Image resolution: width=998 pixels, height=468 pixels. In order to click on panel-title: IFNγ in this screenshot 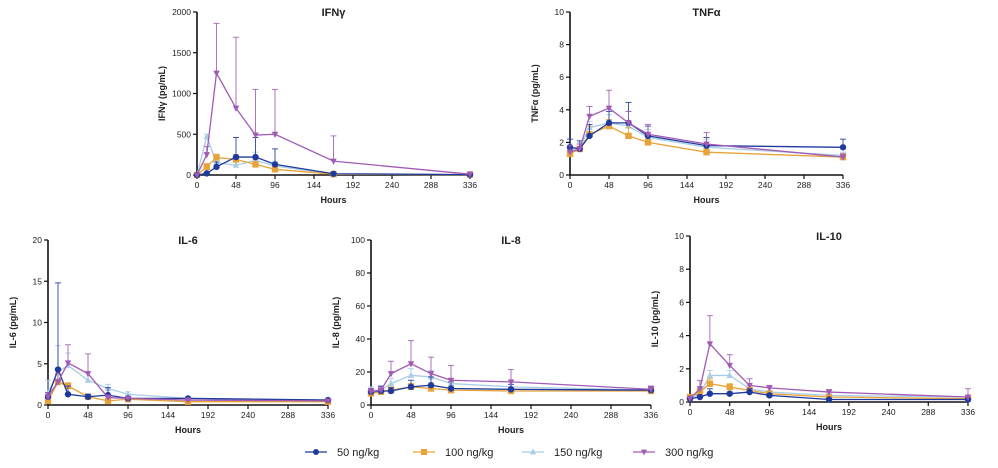, I will do `click(334, 13)`.